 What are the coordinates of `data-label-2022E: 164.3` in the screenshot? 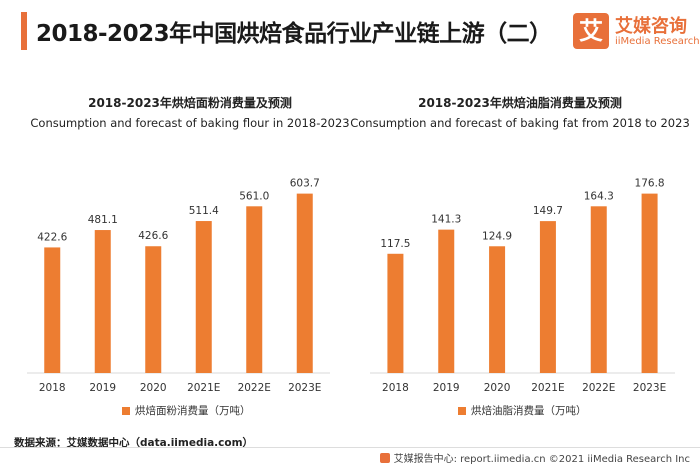 It's located at (599, 196).